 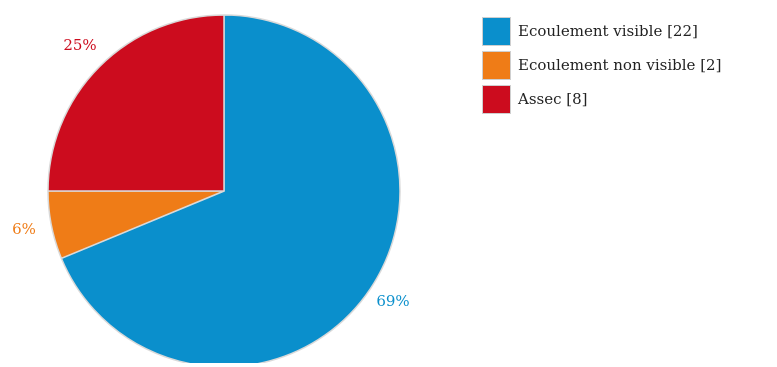 I want to click on legend-swatch-assec, so click(x=496, y=99).